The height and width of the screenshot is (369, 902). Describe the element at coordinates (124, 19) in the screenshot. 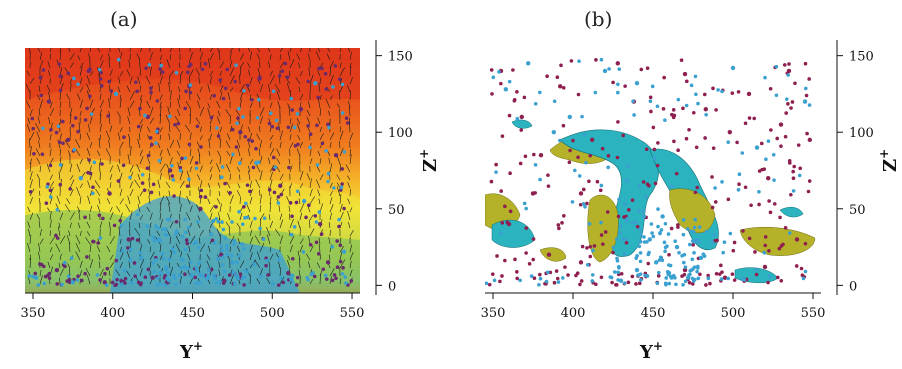

I see `panel-label-a: (a)` at that location.